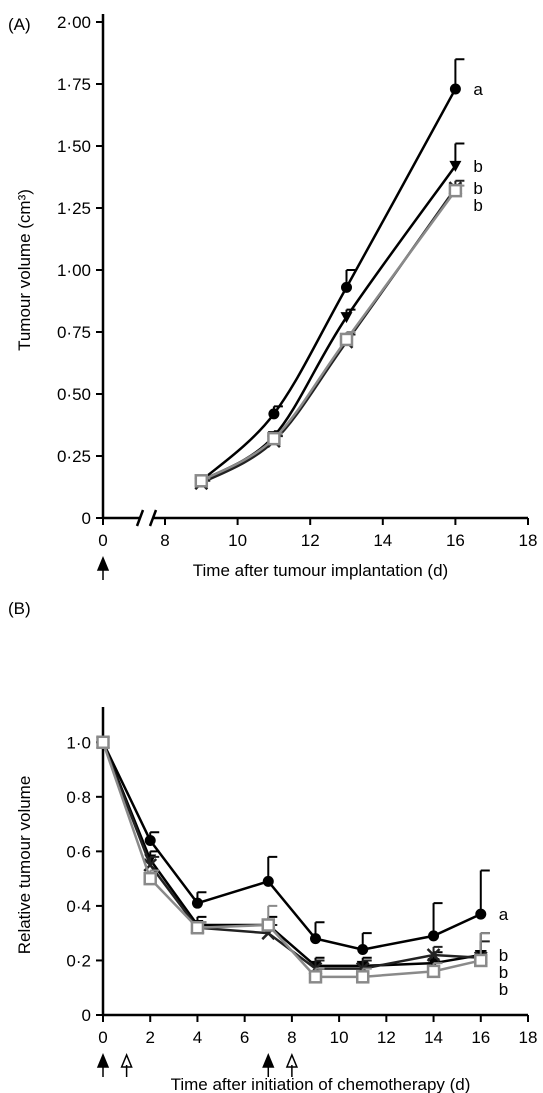 The width and height of the screenshot is (543, 1093). Describe the element at coordinates (149, 1037) in the screenshot. I see `x-tick-label: 2` at that location.